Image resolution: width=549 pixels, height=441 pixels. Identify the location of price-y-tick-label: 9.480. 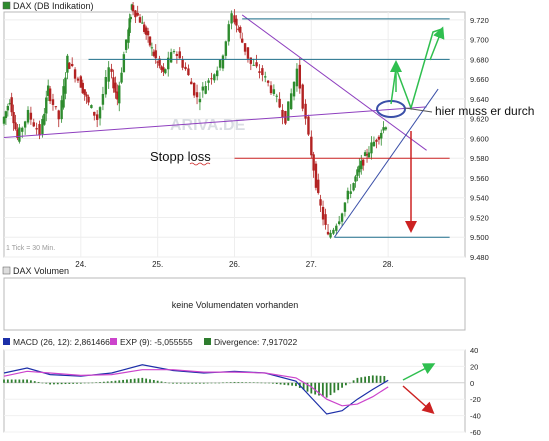
(479, 257).